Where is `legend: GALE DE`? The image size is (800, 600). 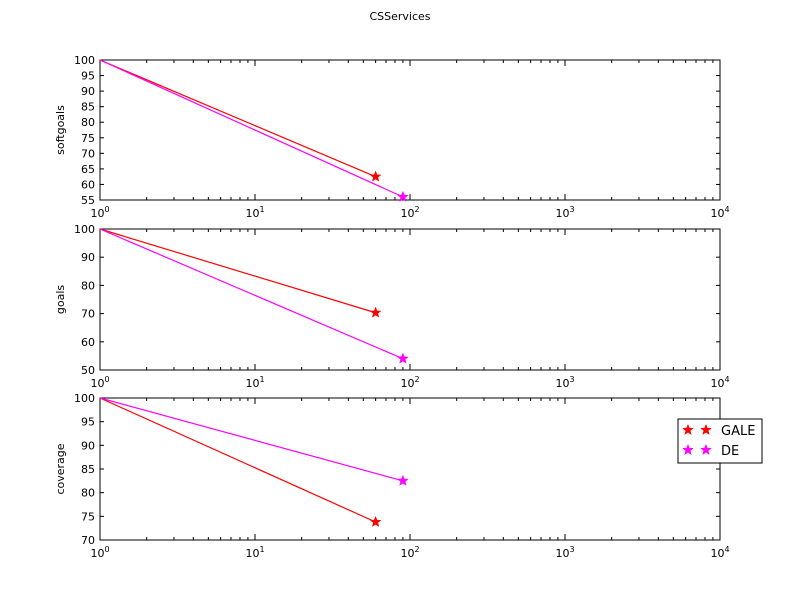 legend: GALE DE is located at coordinates (720, 441).